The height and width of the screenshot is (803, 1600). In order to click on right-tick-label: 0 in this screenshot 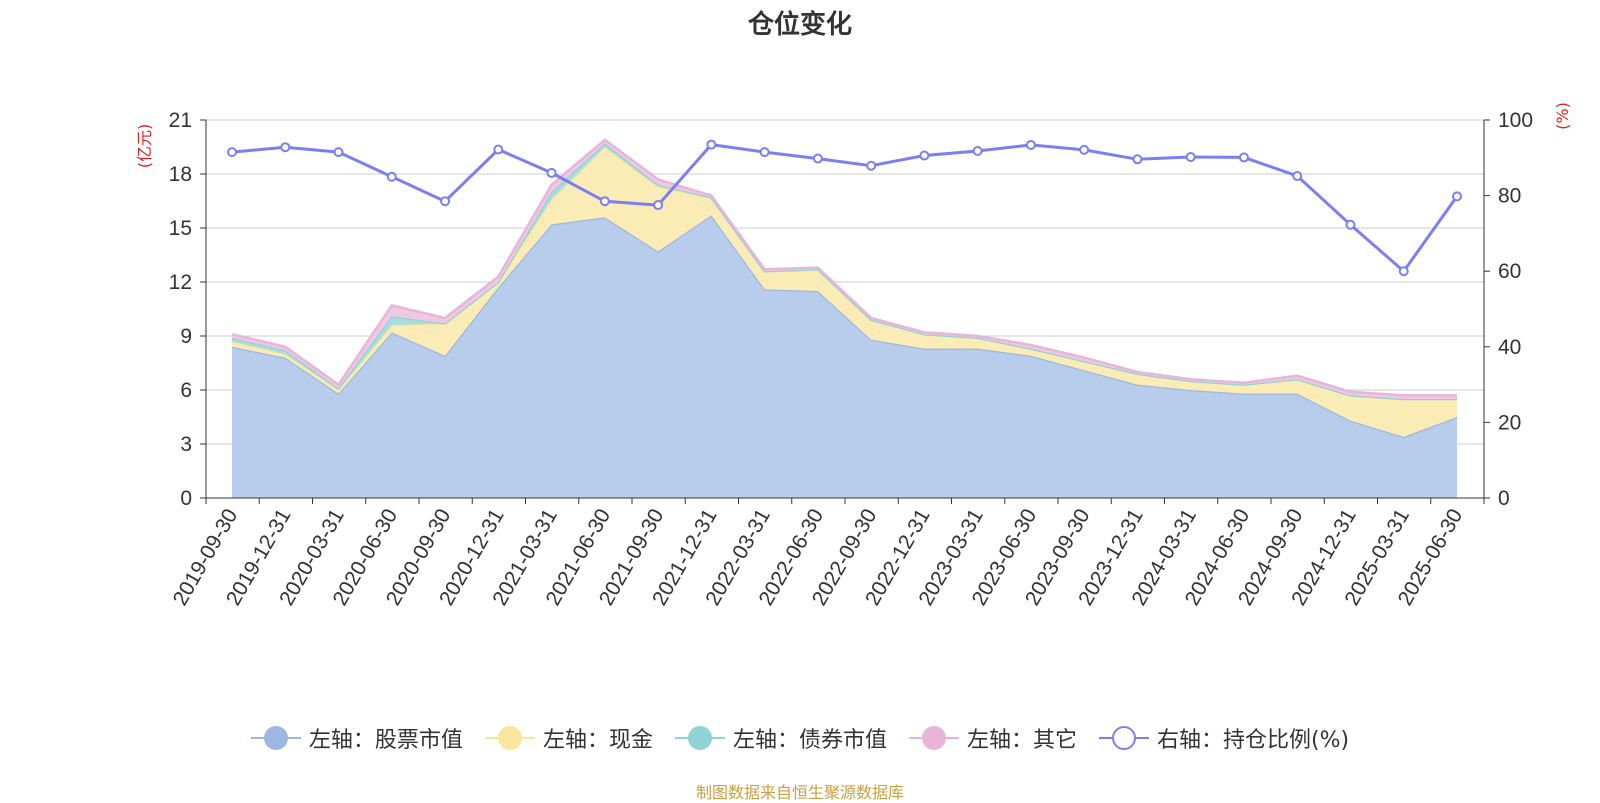, I will do `click(1504, 498)`.